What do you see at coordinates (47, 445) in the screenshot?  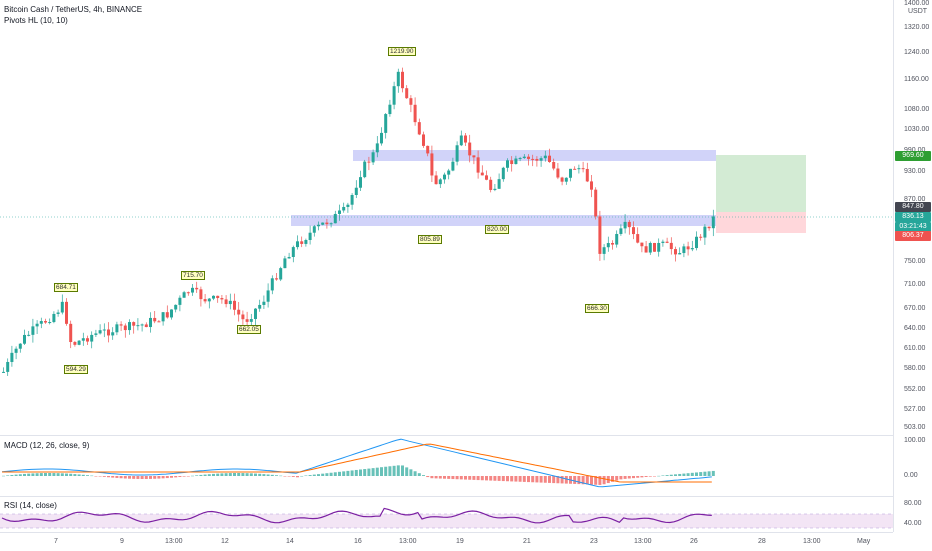 I see `macd-legend: MACD (12, 26, close, 9)` at bounding box center [47, 445].